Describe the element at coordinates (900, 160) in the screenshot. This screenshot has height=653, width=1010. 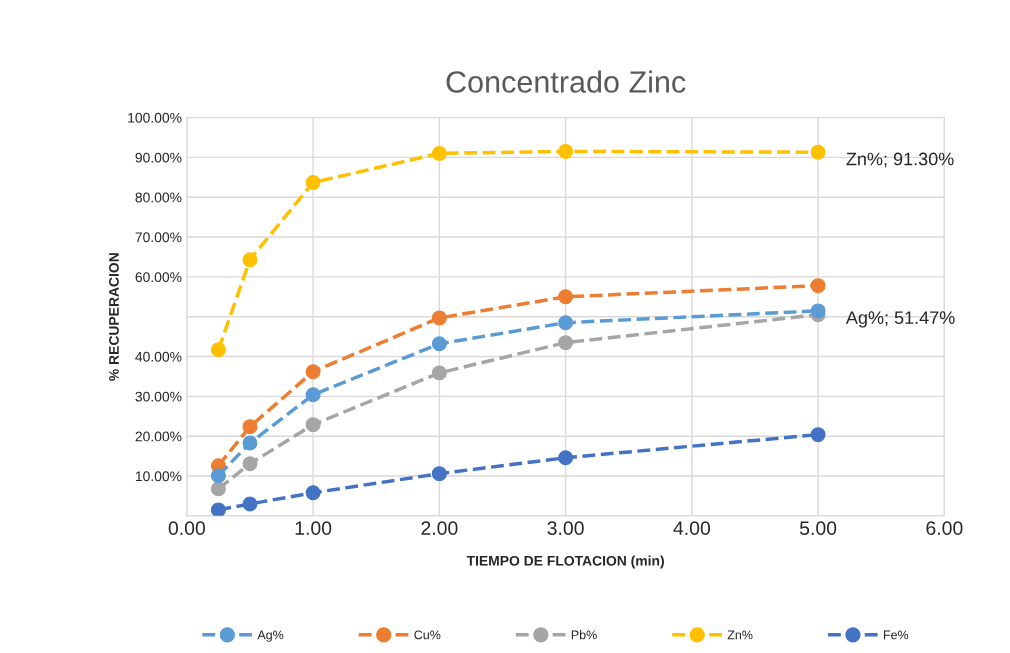
I see `annotation: Zn%; 91.30%` at that location.